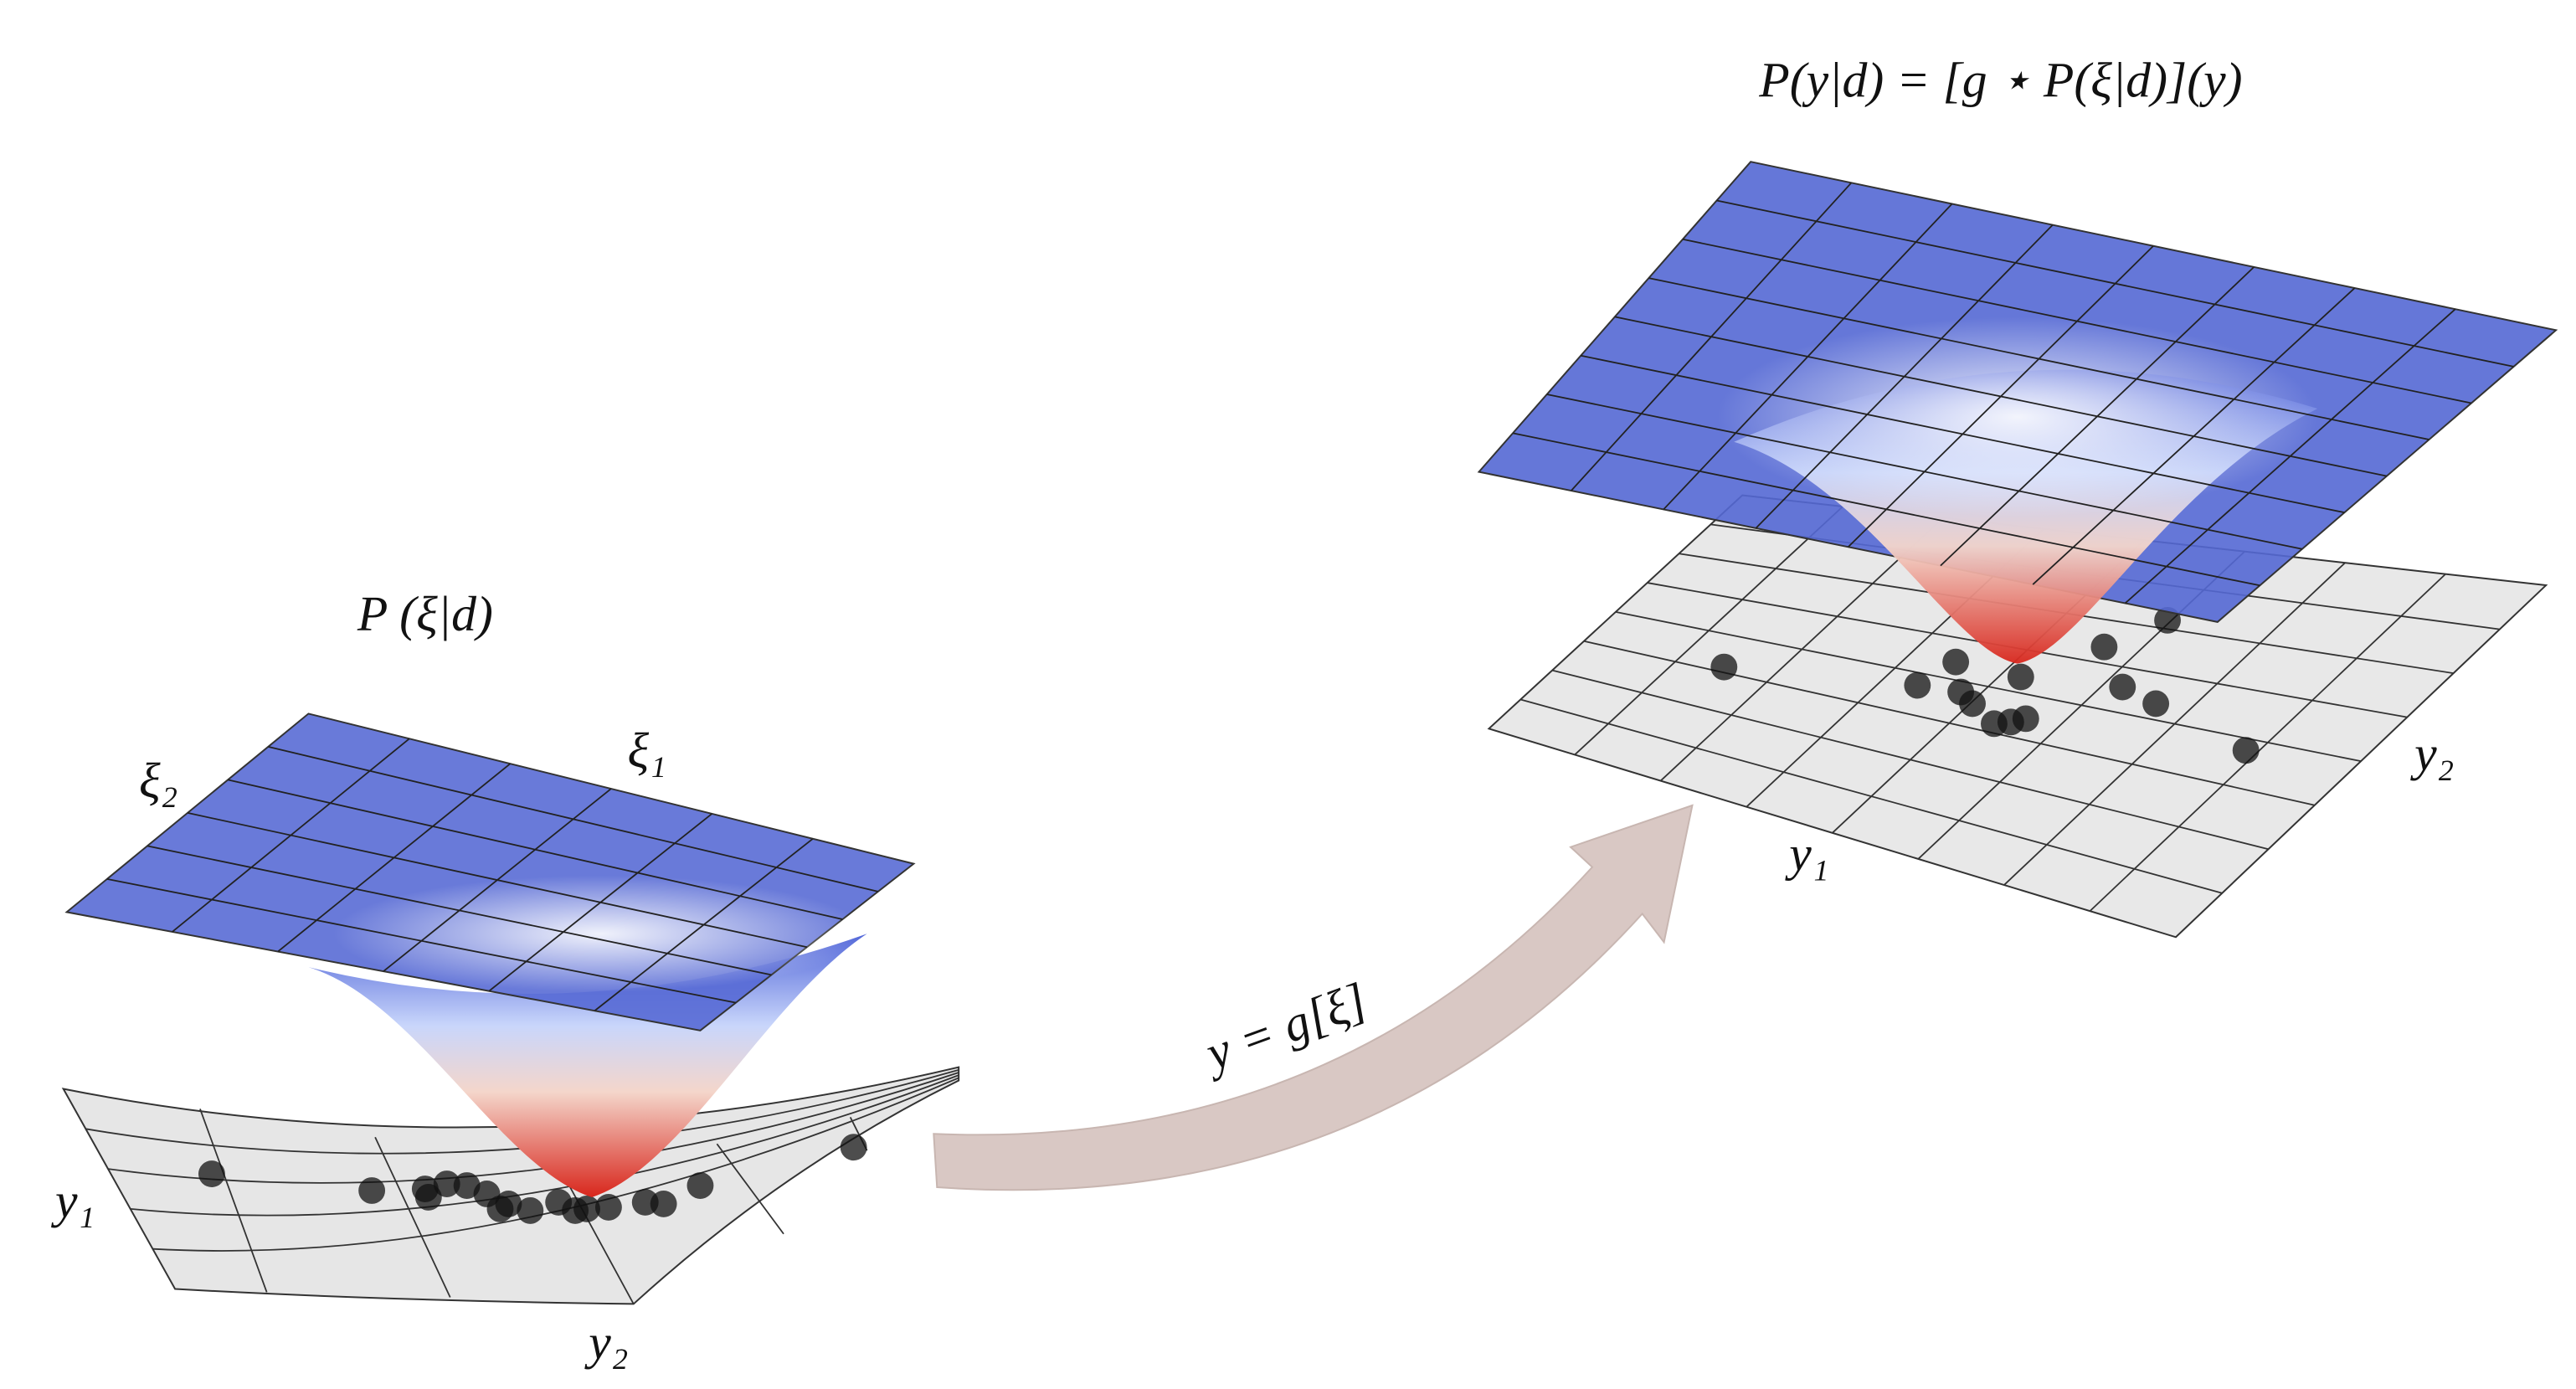 Image resolution: width=2576 pixels, height=1389 pixels. Describe the element at coordinates (647, 751) in the screenshot. I see `axis-label: ξ₁` at that location.